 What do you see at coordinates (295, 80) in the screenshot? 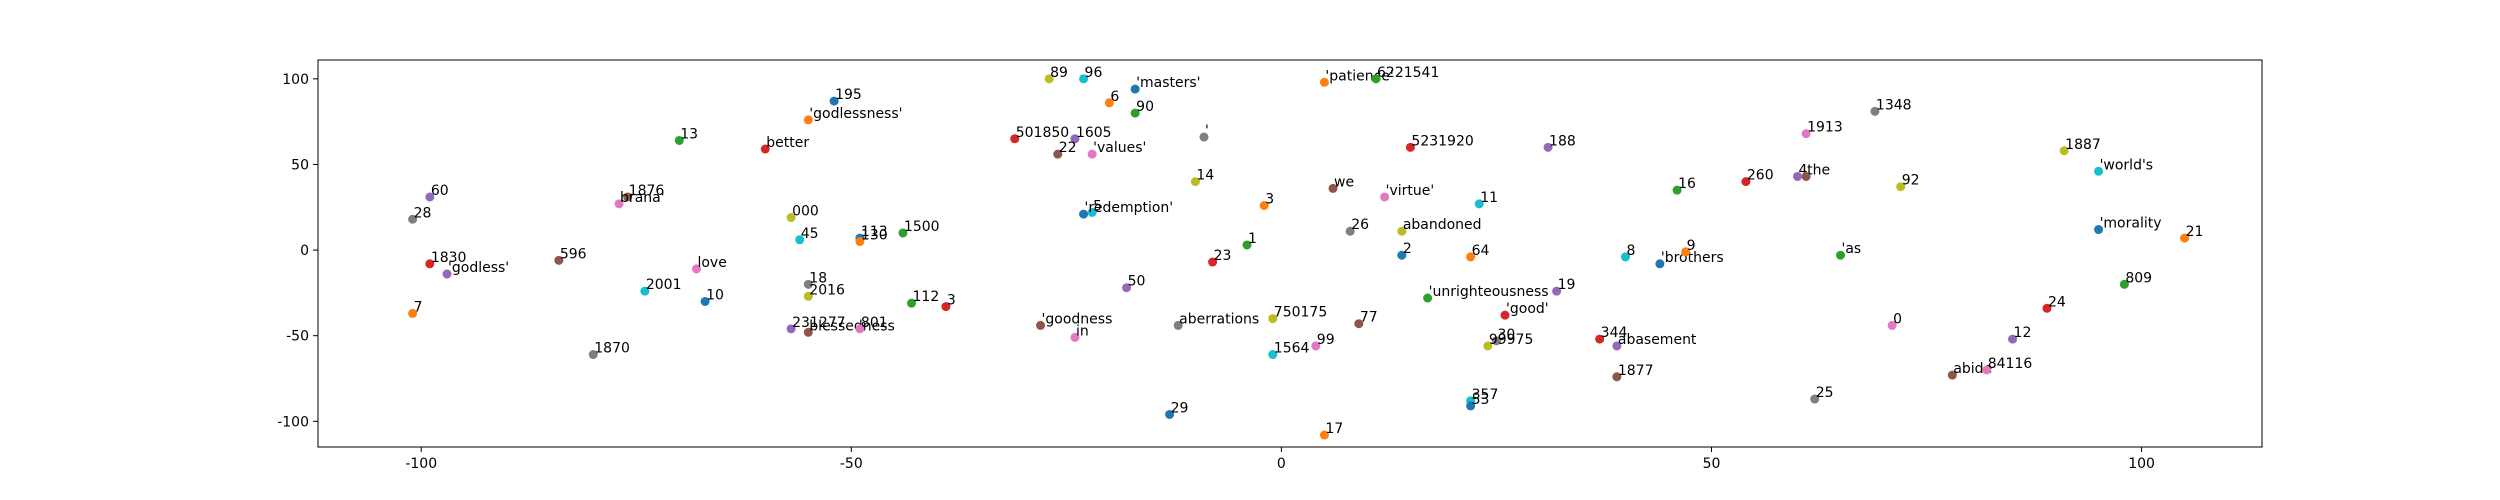
I see `y-tick-label: 100` at bounding box center [295, 80].